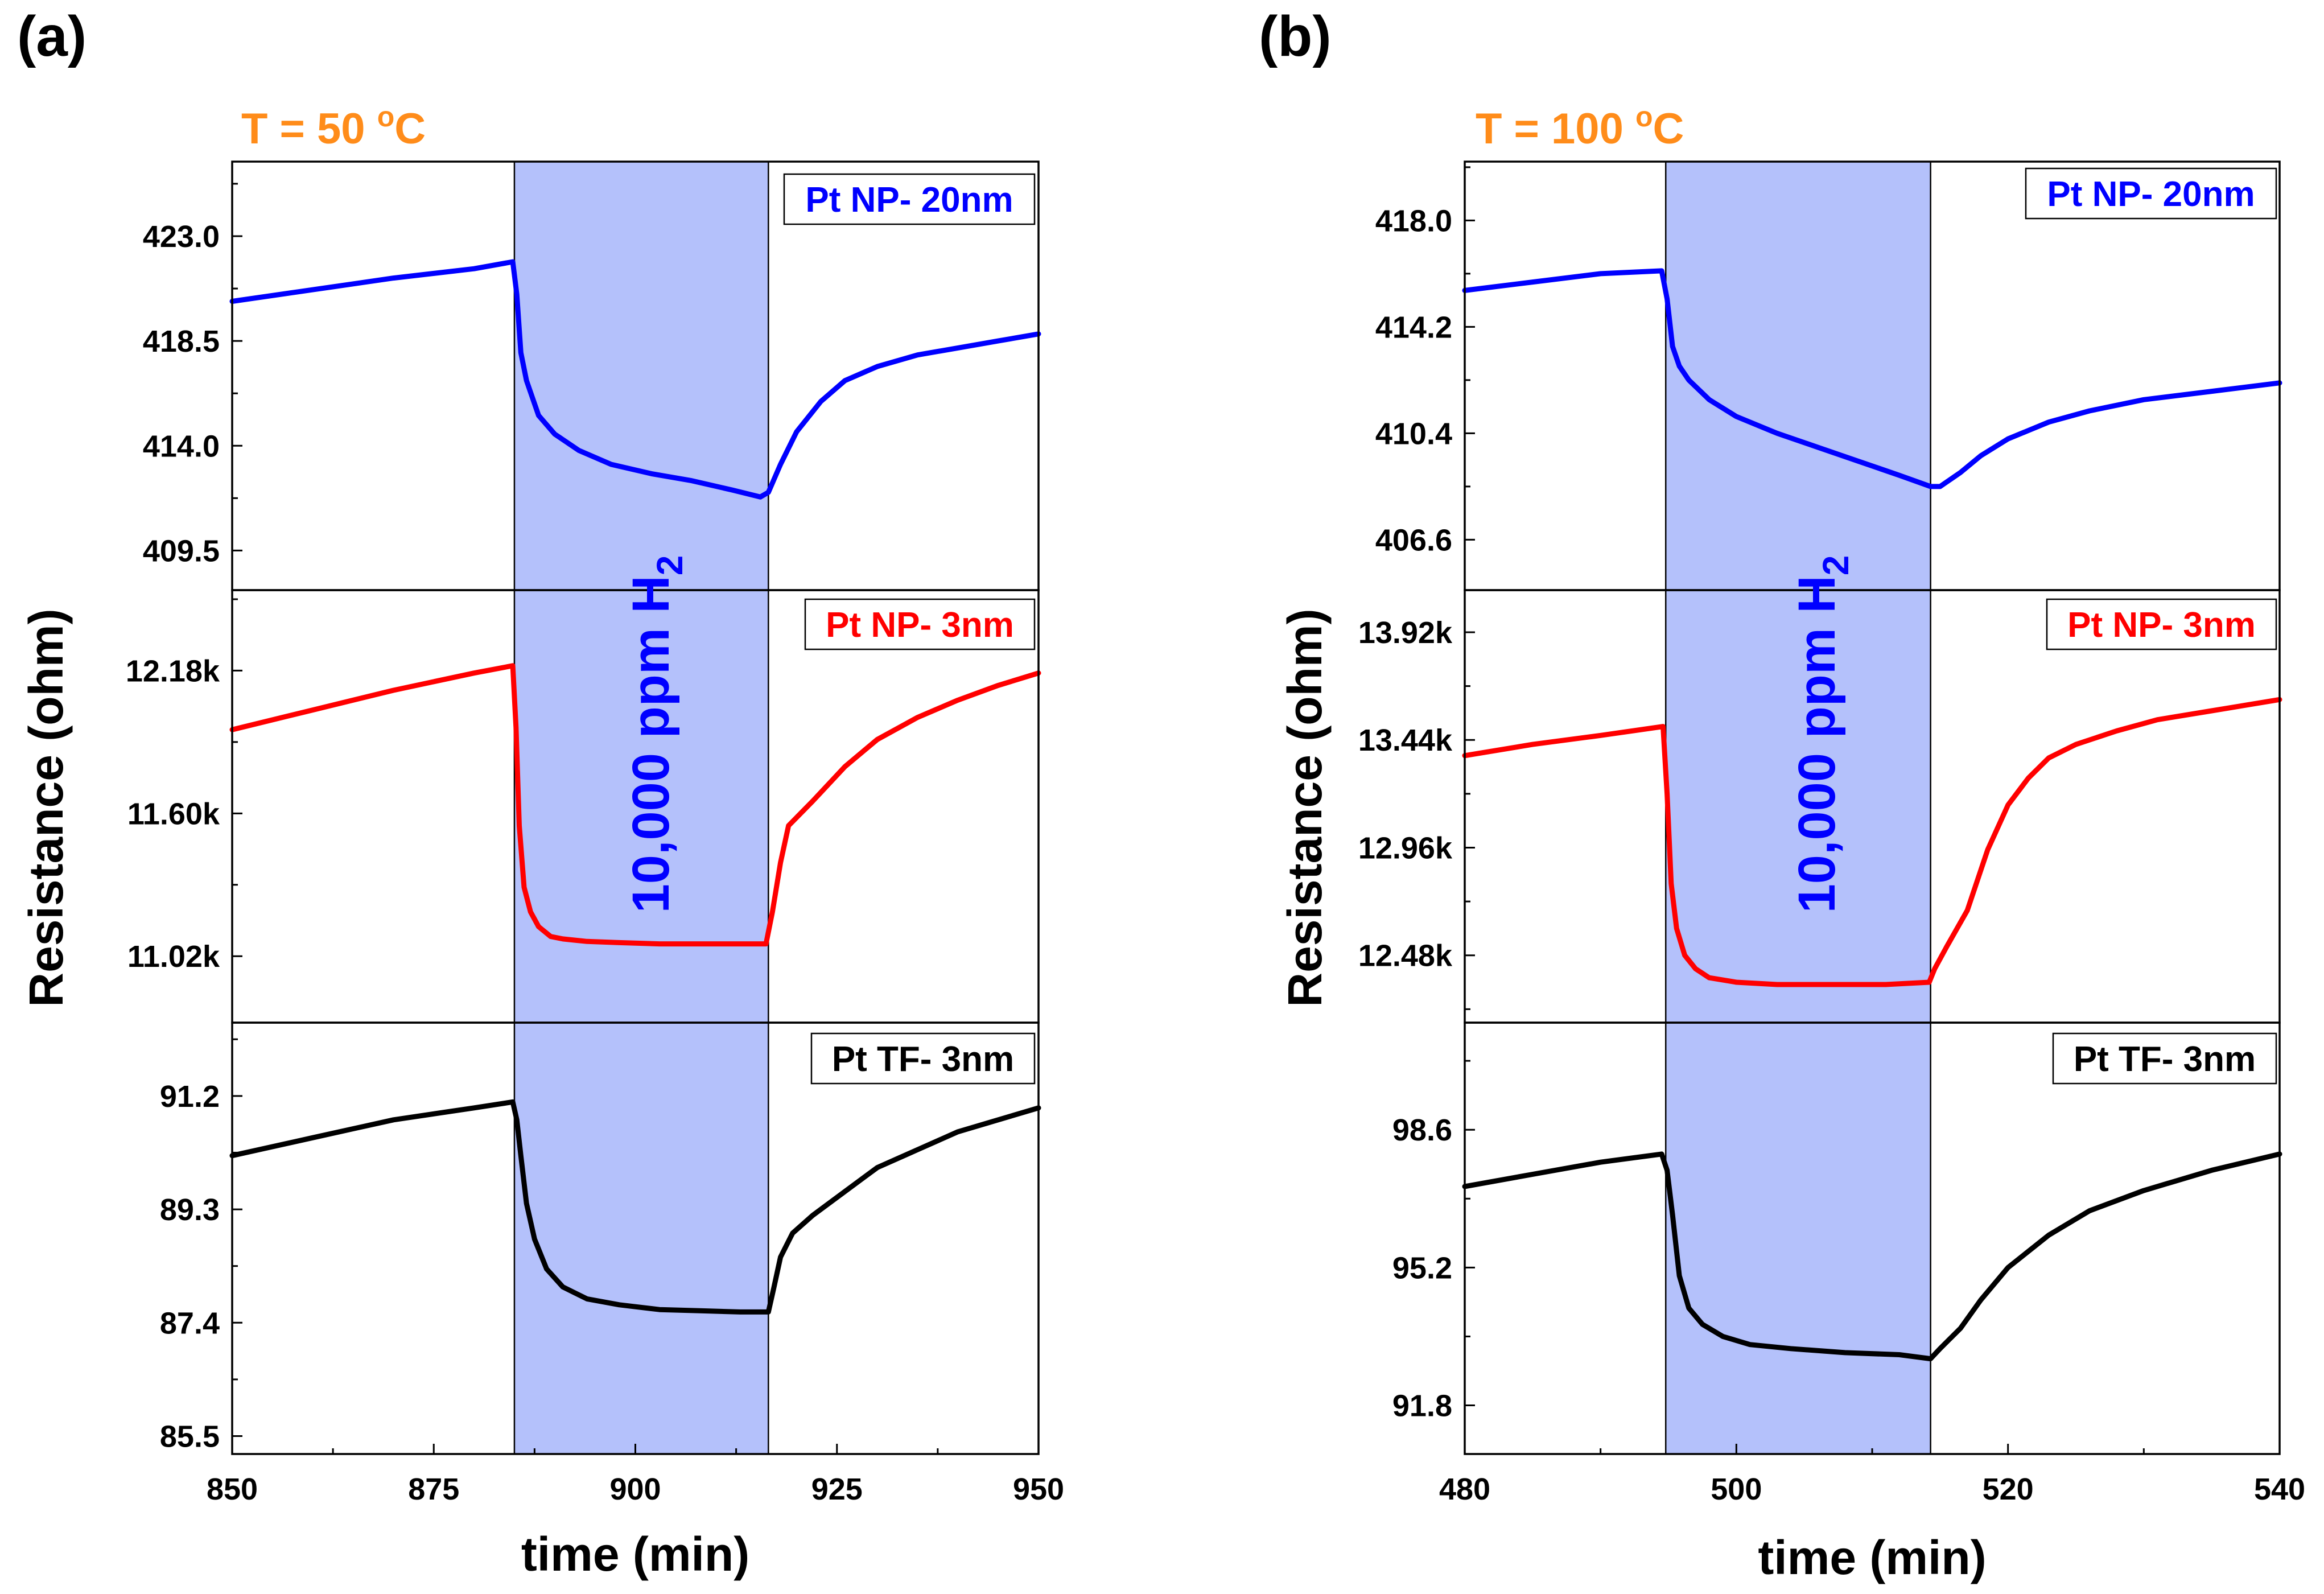 The width and height of the screenshot is (2324, 1594). Describe the element at coordinates (173, 957) in the screenshot. I see `y-tick-label: 11.02k` at that location.